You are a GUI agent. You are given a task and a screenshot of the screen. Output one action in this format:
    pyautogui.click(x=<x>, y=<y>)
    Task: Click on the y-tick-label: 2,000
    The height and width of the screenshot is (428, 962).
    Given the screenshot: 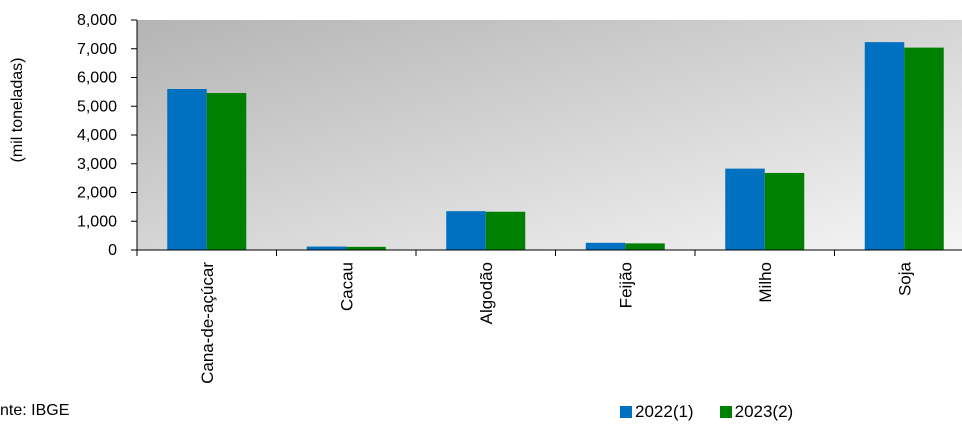 What is the action you would take?
    pyautogui.click(x=97, y=193)
    